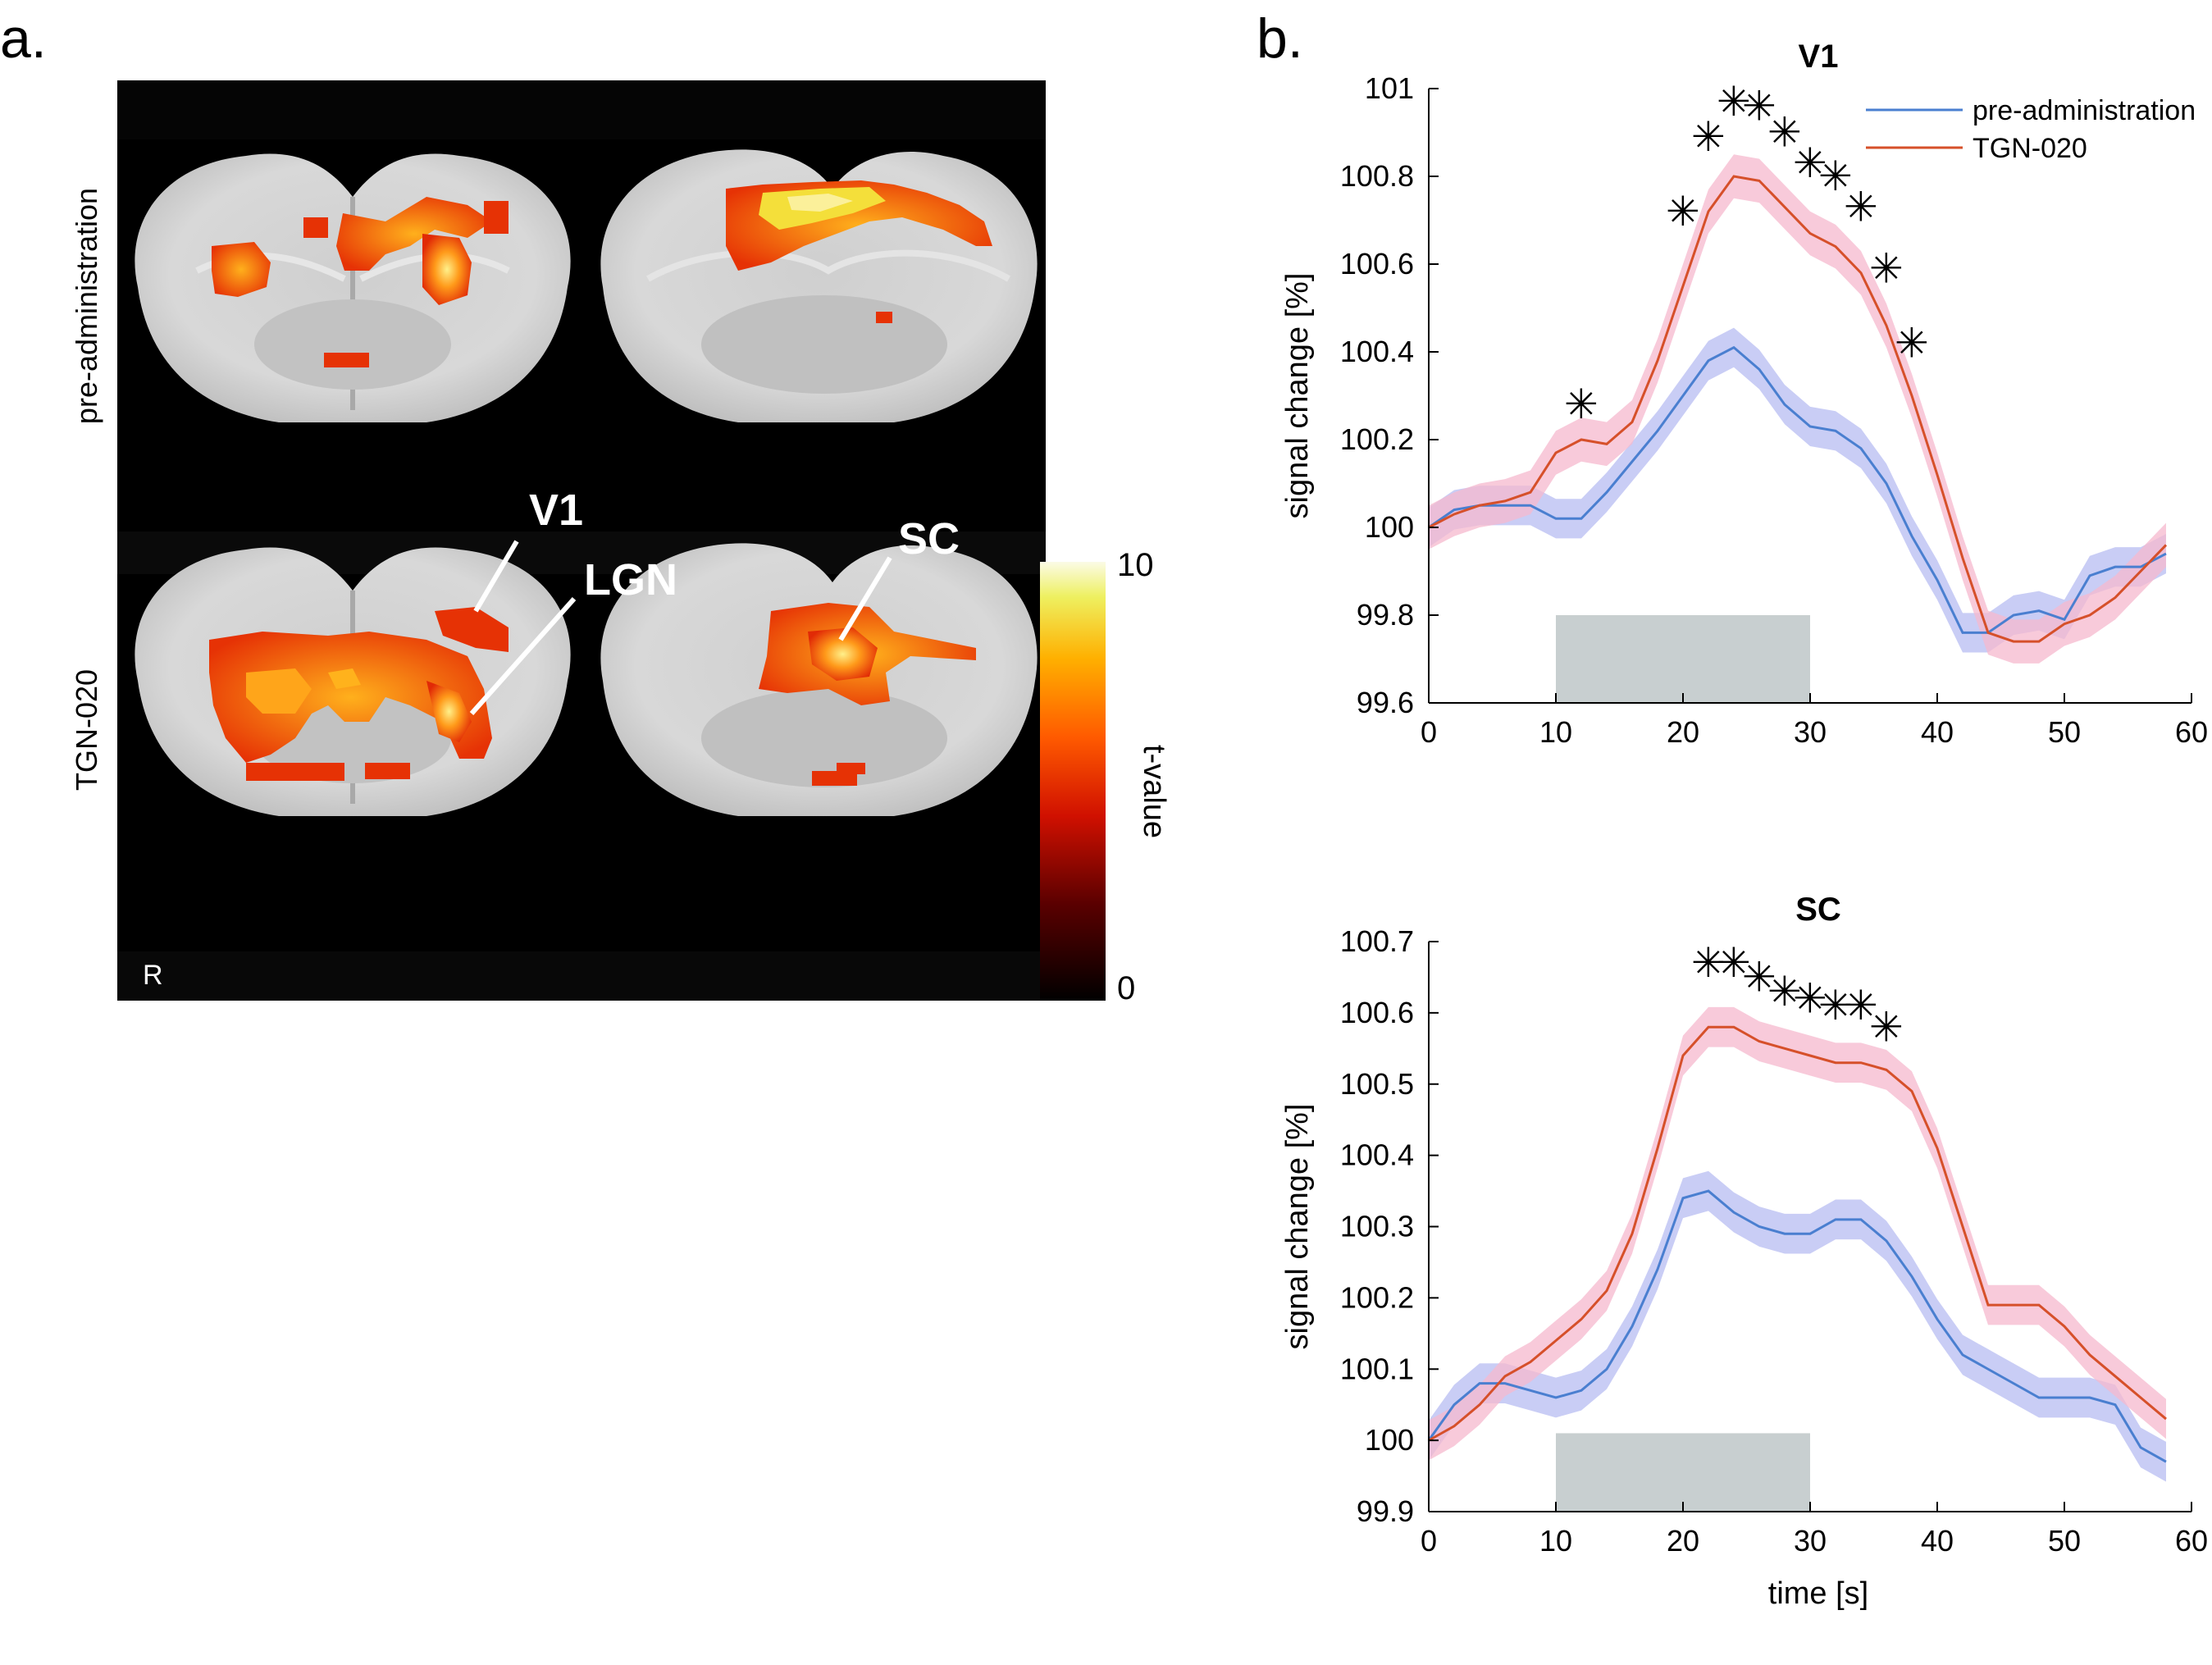  I want to click on y-tick-label: 100.1, so click(1377, 1368).